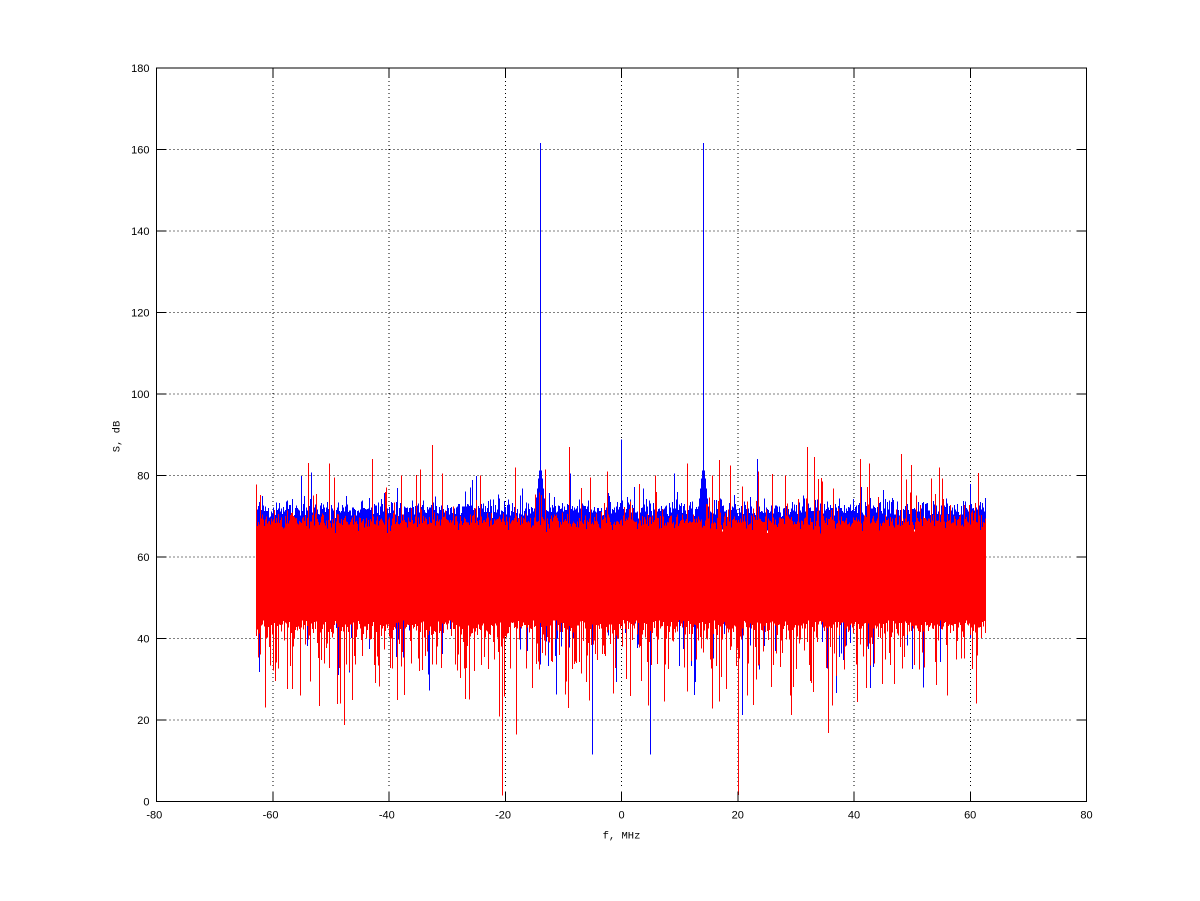 This screenshot has width=1200, height=901. What do you see at coordinates (140, 313) in the screenshot?
I see `svg-text: 120` at bounding box center [140, 313].